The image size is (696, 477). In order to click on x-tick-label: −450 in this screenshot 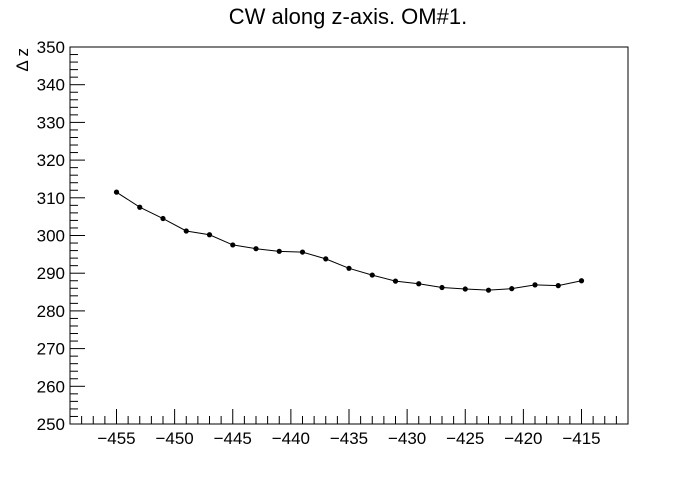, I will do `click(174, 438)`.